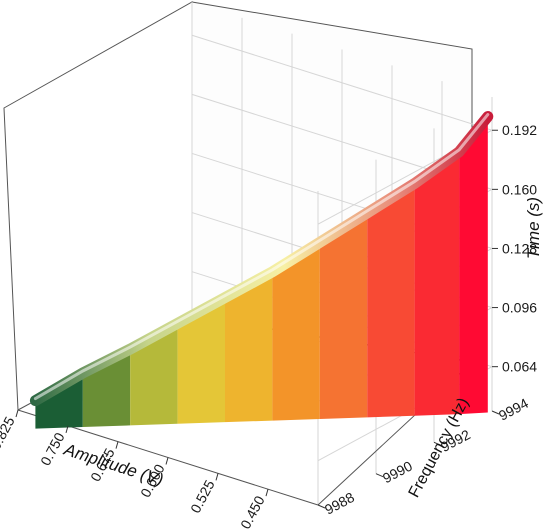  I want to click on y-tick-label: 9994, so click(513, 409).